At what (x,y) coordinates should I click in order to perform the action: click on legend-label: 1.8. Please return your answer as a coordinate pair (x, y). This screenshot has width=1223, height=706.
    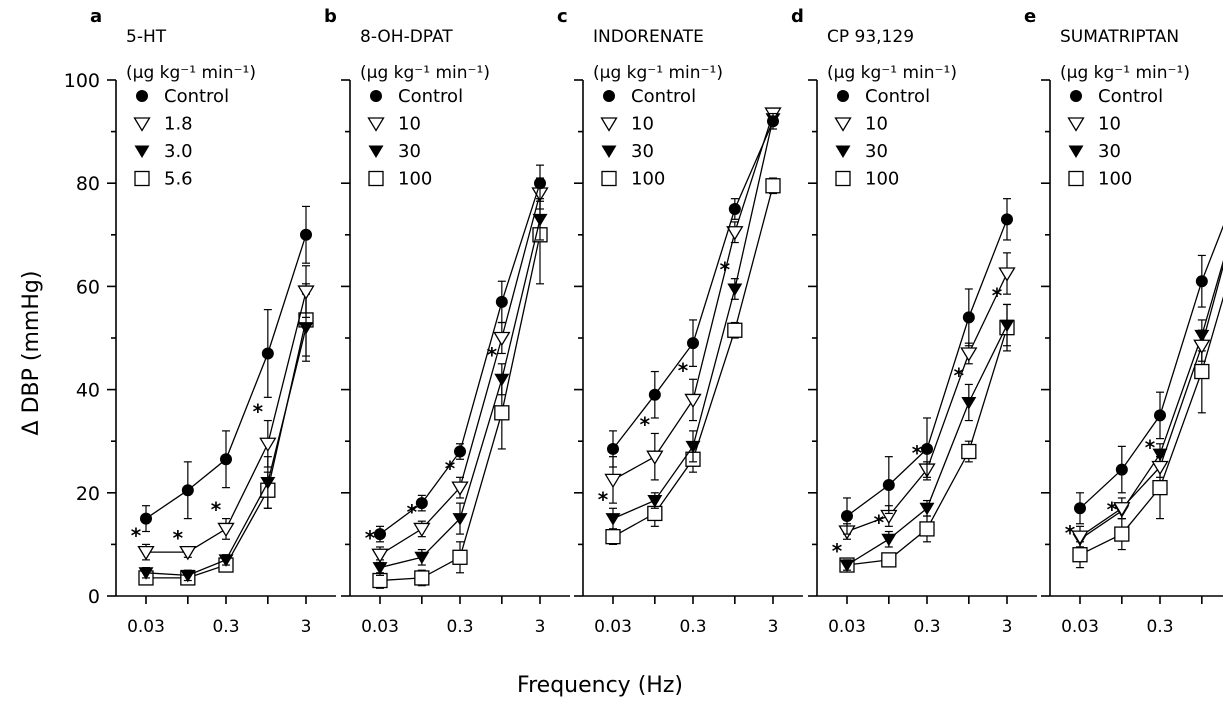
    Looking at the image, I should click on (178, 124).